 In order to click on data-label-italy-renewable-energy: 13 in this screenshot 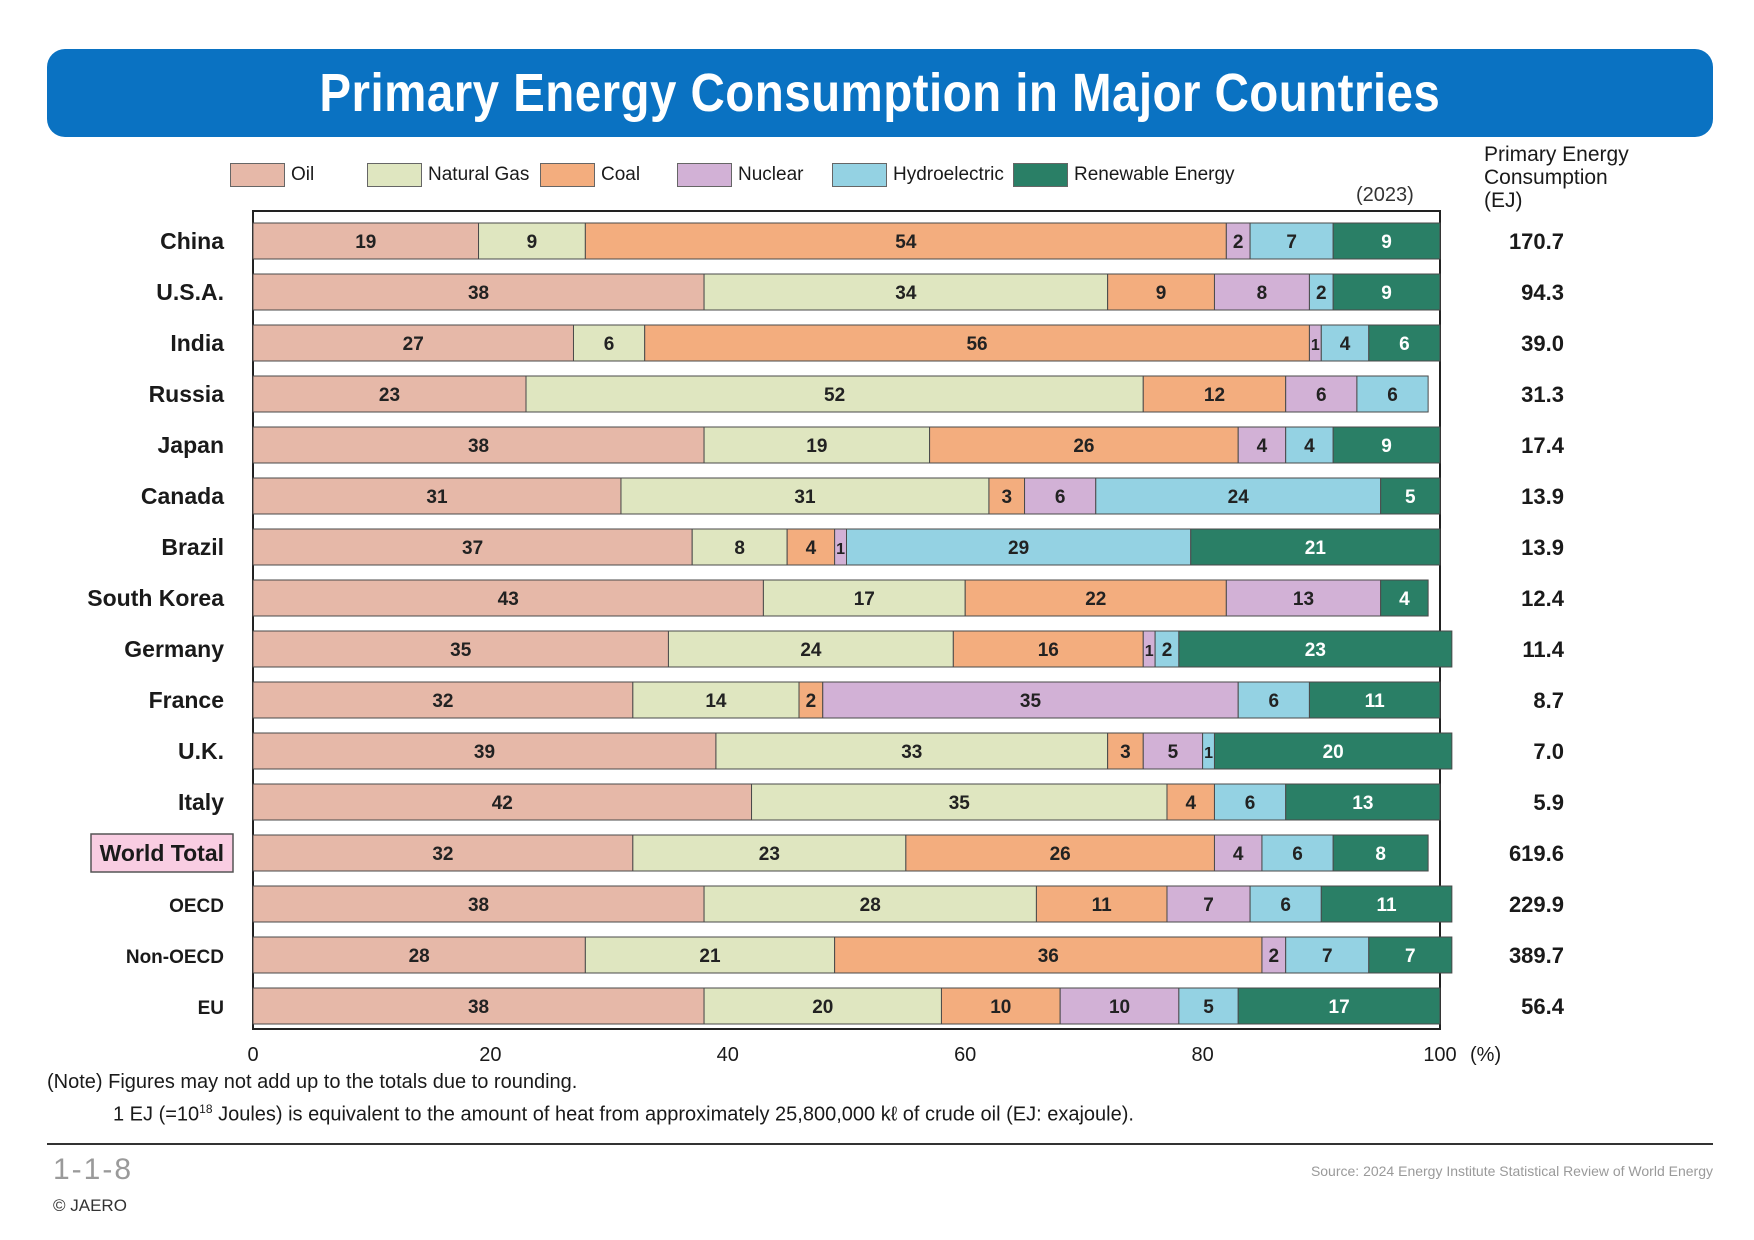, I will do `click(1362, 803)`.